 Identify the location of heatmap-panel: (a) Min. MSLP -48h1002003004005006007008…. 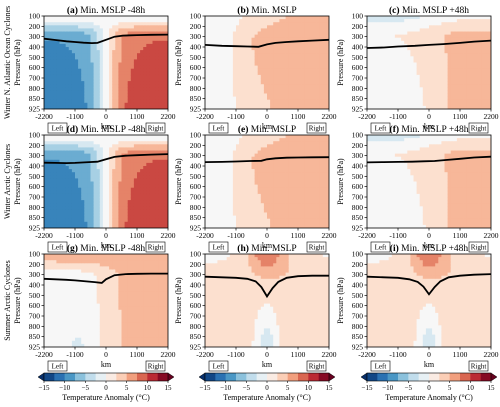
(94, 69).